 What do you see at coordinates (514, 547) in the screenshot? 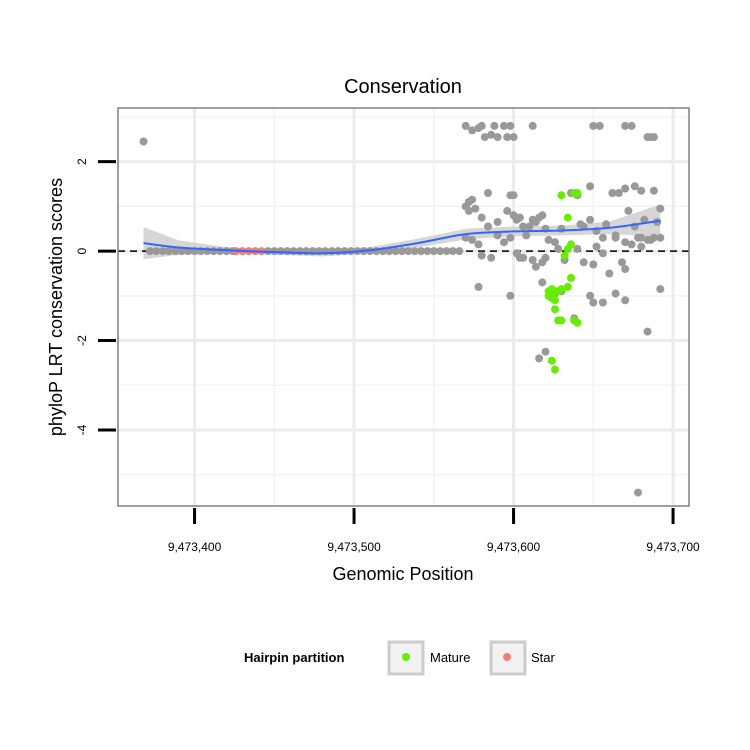
I see `x-tick-label: 9,473,600` at bounding box center [514, 547].